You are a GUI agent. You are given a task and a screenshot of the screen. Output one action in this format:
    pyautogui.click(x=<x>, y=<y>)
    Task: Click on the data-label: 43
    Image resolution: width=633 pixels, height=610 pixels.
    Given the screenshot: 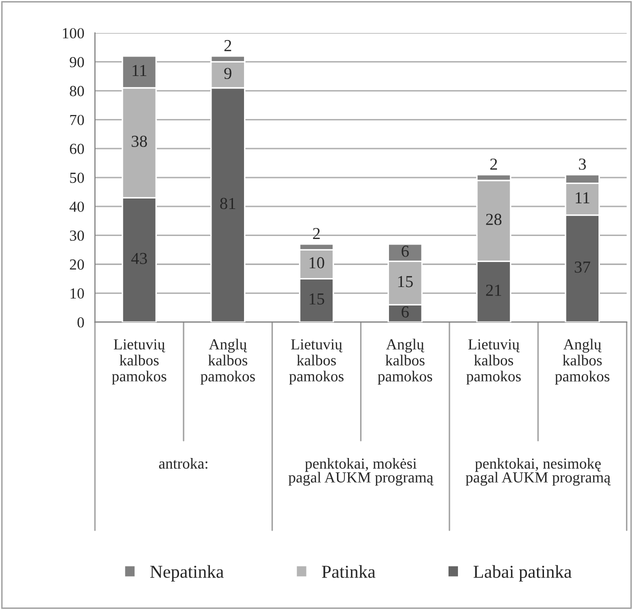 What is the action you would take?
    pyautogui.click(x=139, y=258)
    